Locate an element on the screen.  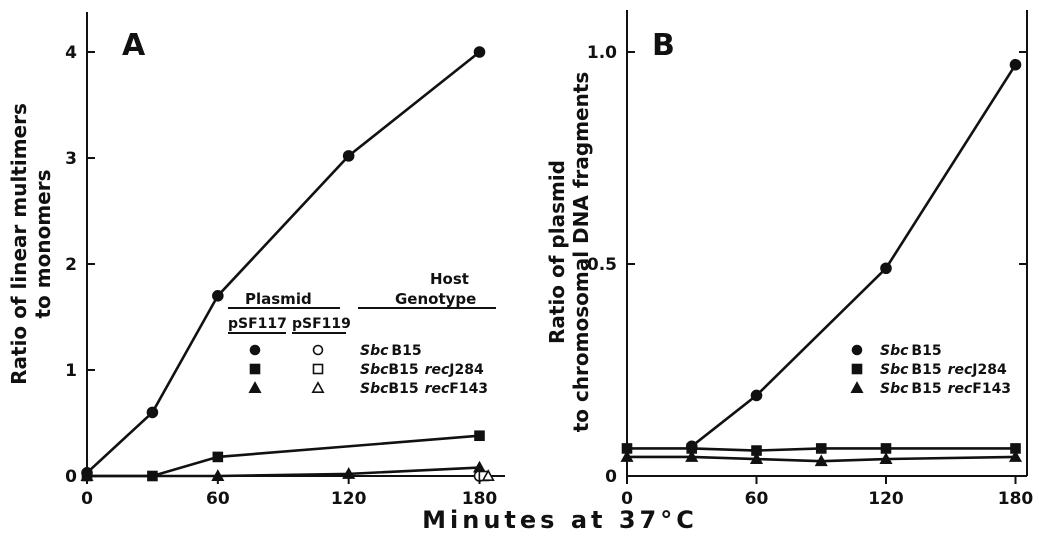
y-tick-label: 1 is located at coordinates (71, 371).